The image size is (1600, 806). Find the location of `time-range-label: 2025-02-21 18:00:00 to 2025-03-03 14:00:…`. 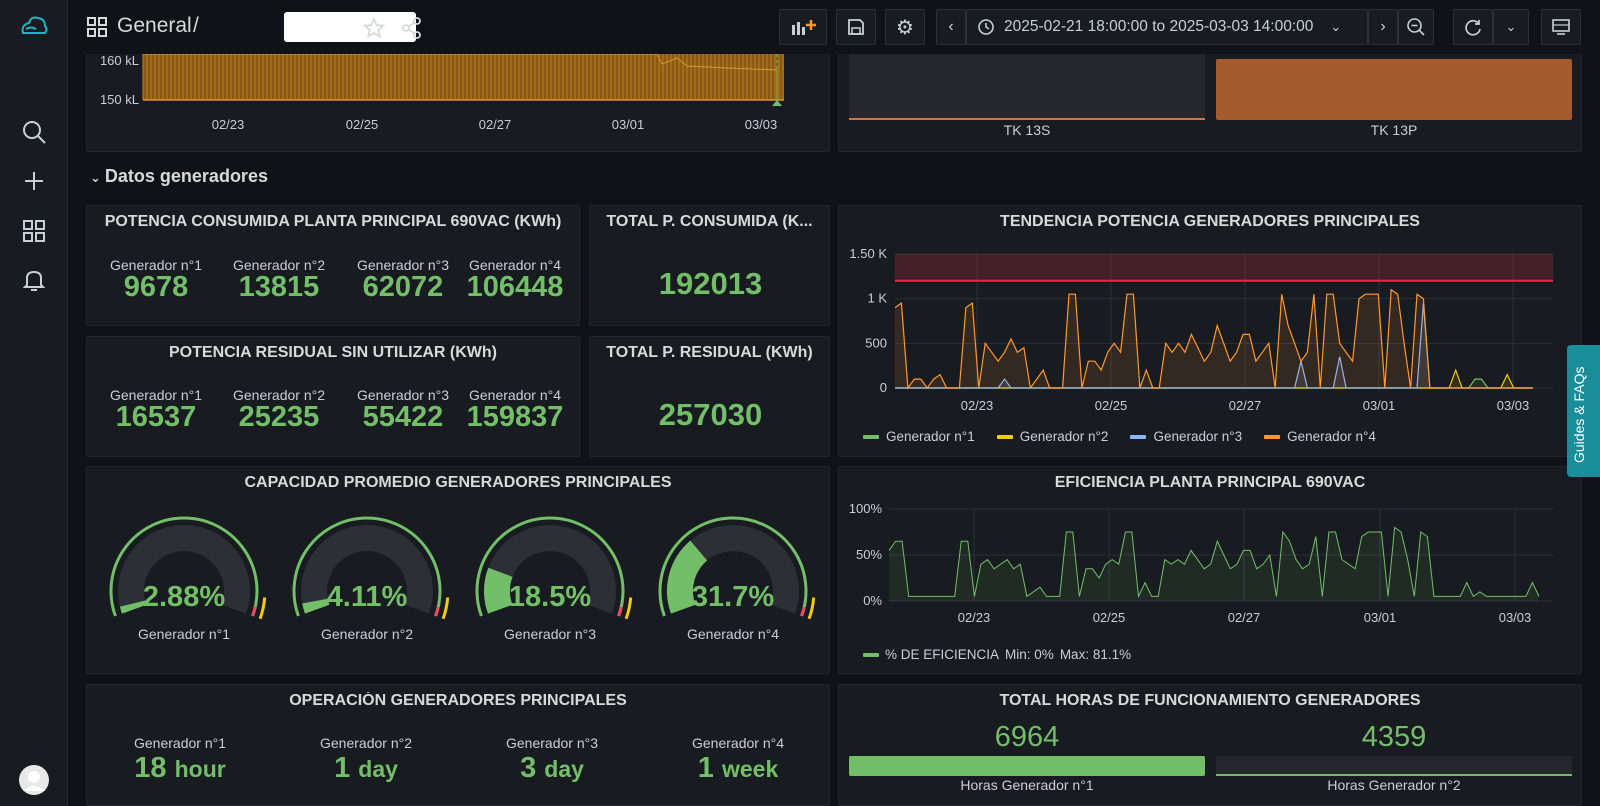

time-range-label: 2025-02-21 18:00:00 to 2025-03-03 14:00:… is located at coordinates (1159, 26).